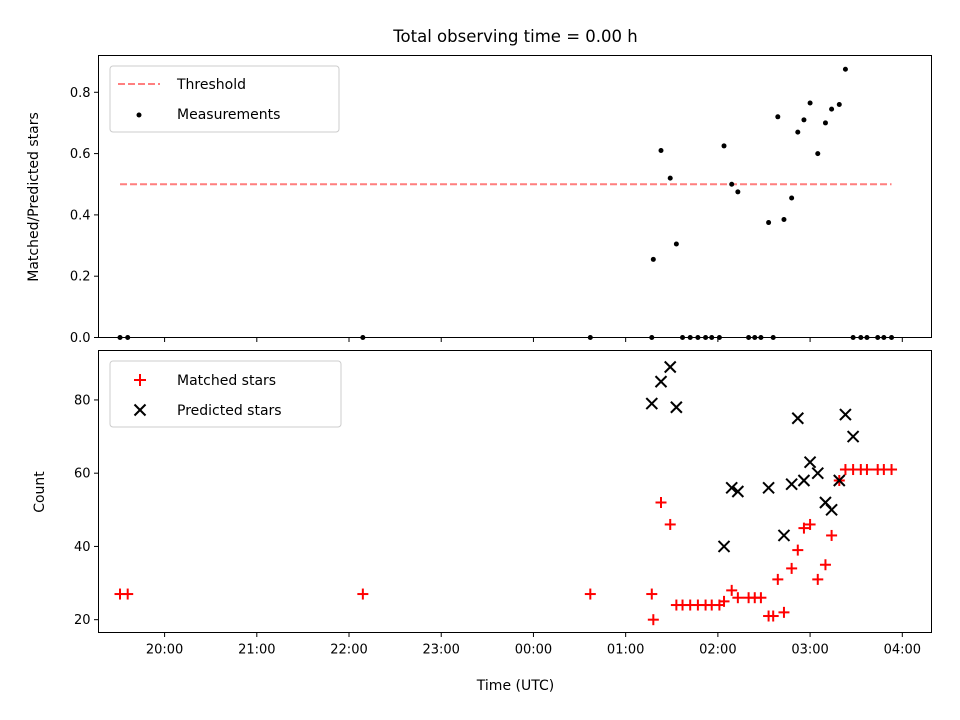  Describe the element at coordinates (440, 650) in the screenshot. I see `x-tick-label: 23:00` at that location.